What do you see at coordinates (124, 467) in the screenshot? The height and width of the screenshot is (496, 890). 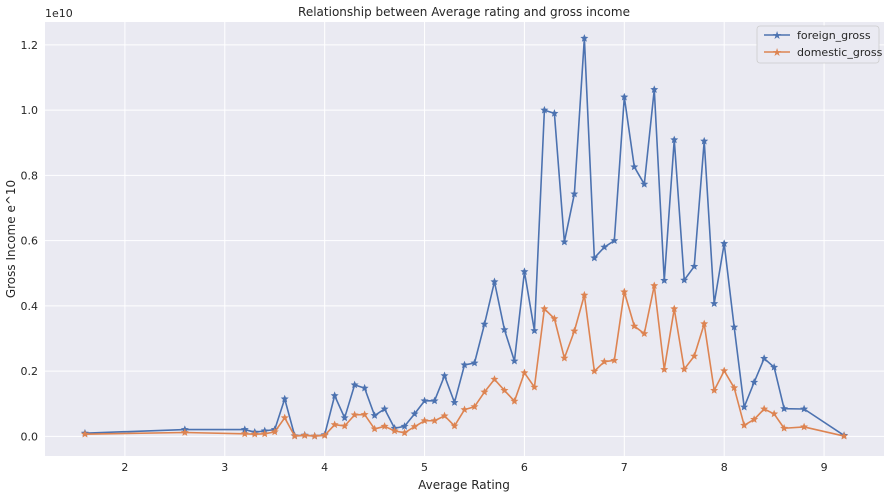 I see `x-tick-label: 2` at bounding box center [124, 467].